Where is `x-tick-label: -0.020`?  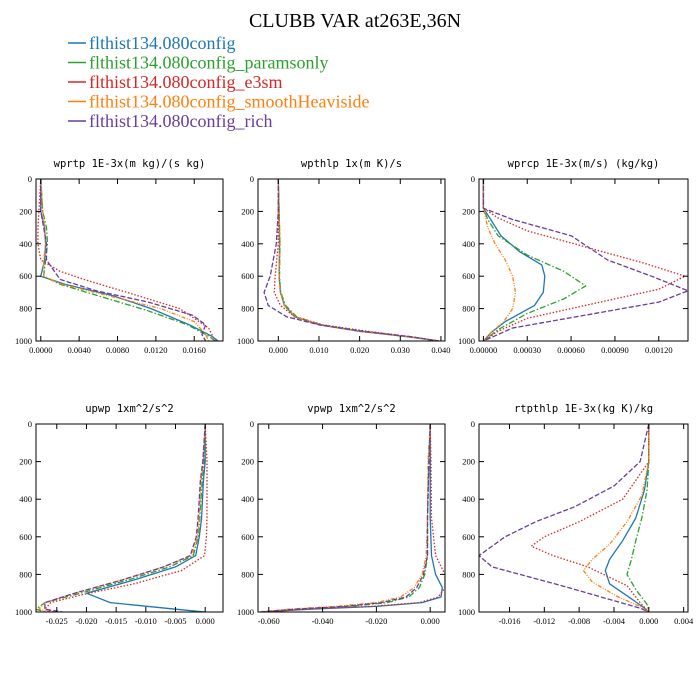 x-tick-label: -0.020 is located at coordinates (376, 621).